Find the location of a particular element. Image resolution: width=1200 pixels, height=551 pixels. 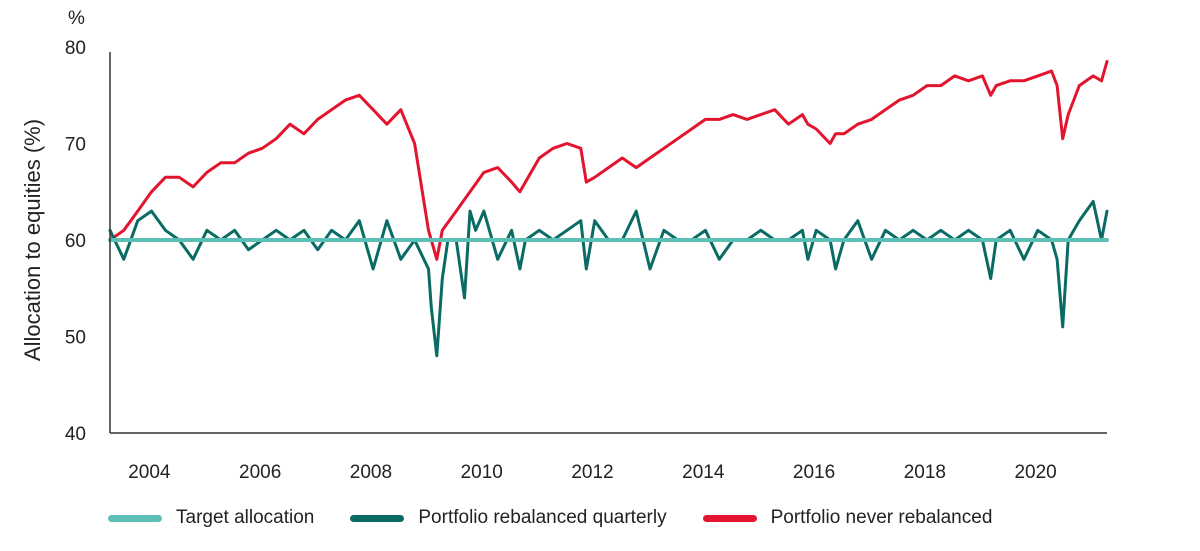

x-tick-label: 2006 is located at coordinates (260, 472).